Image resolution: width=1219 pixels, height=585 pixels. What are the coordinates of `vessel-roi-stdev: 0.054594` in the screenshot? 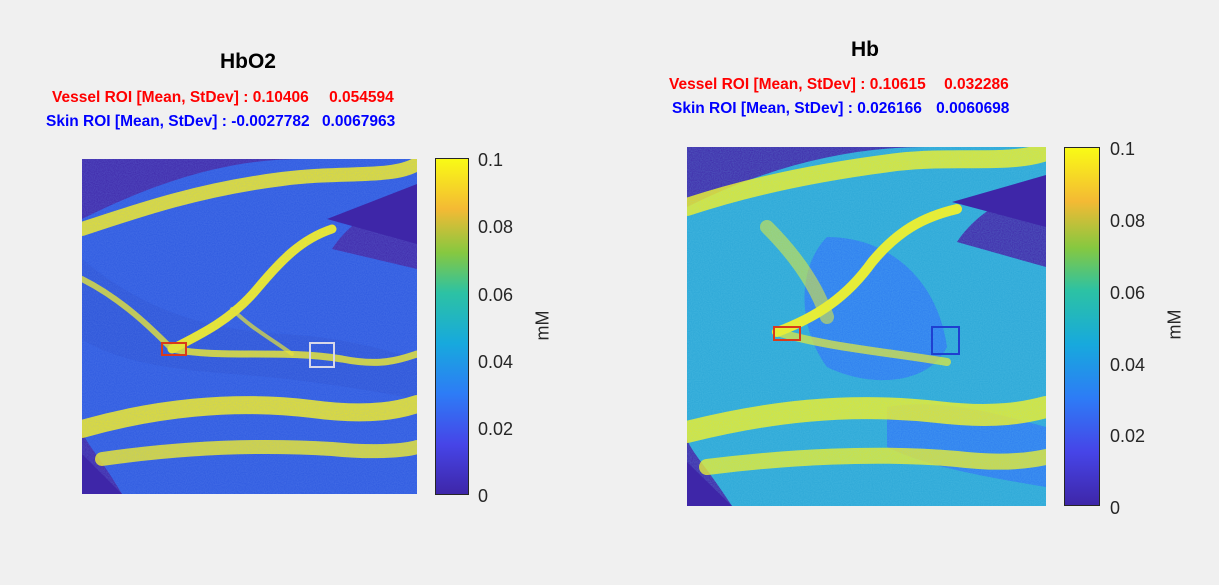 It's located at (361, 97).